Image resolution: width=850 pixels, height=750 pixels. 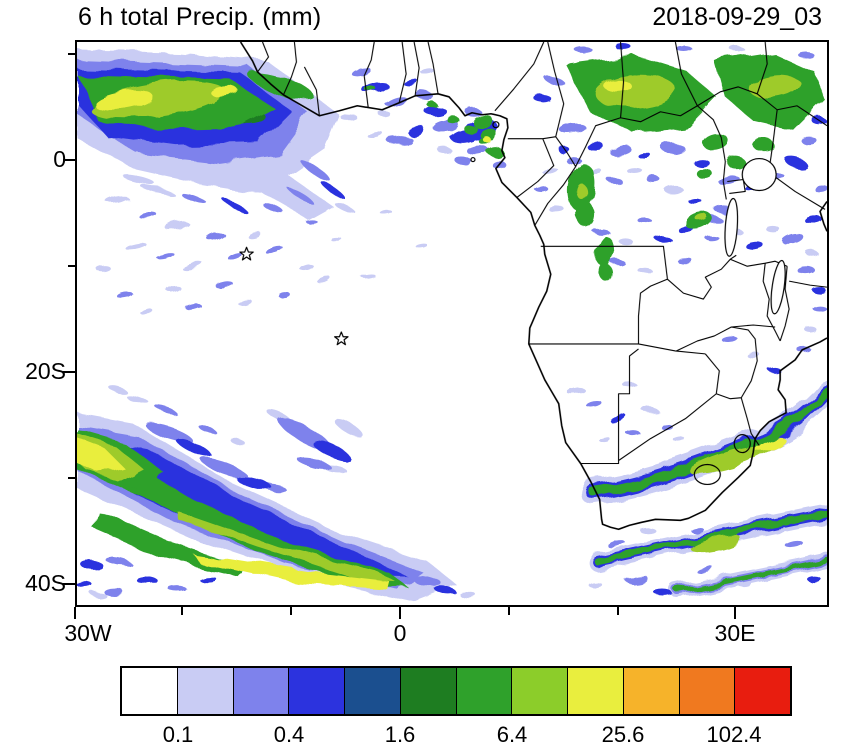 I want to click on lake-malawi, so click(x=778, y=287).